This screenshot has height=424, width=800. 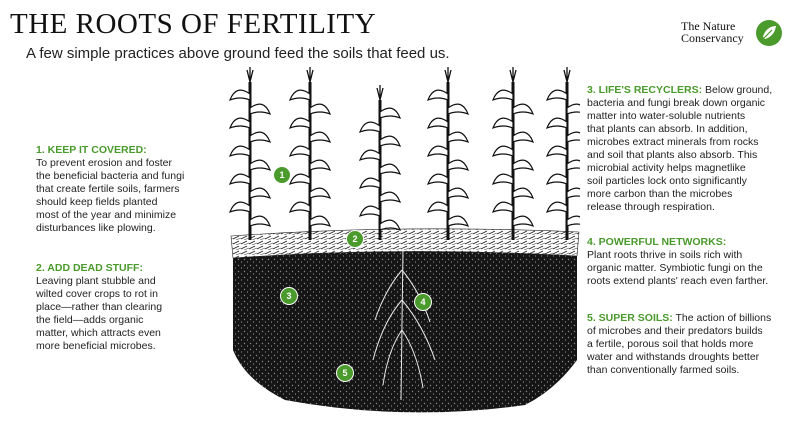 What do you see at coordinates (91, 150) in the screenshot?
I see `panel-heading: 1. KEEP IT COVERED:` at bounding box center [91, 150].